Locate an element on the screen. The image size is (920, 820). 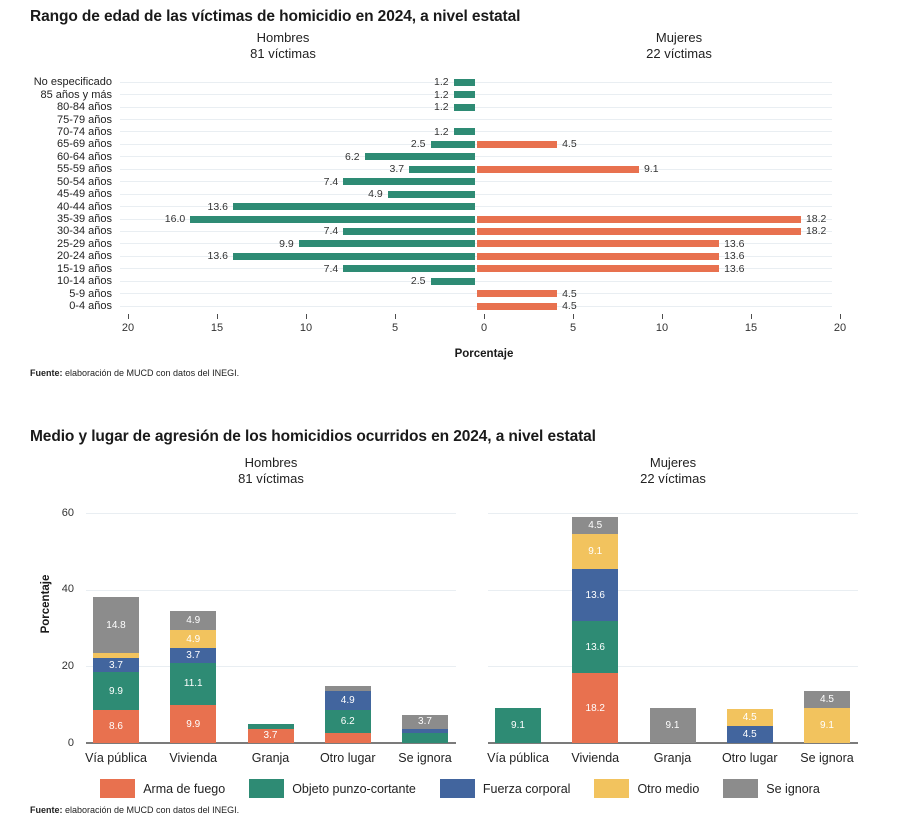
age-category-label: 75-79 años is located at coordinates (84, 119).